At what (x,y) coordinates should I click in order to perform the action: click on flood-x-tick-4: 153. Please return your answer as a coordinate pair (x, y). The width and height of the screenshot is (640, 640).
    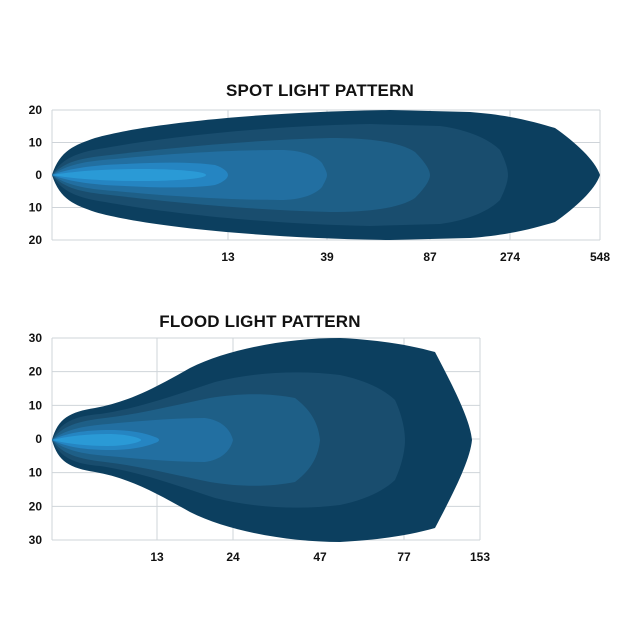
    Looking at the image, I should click on (480, 557).